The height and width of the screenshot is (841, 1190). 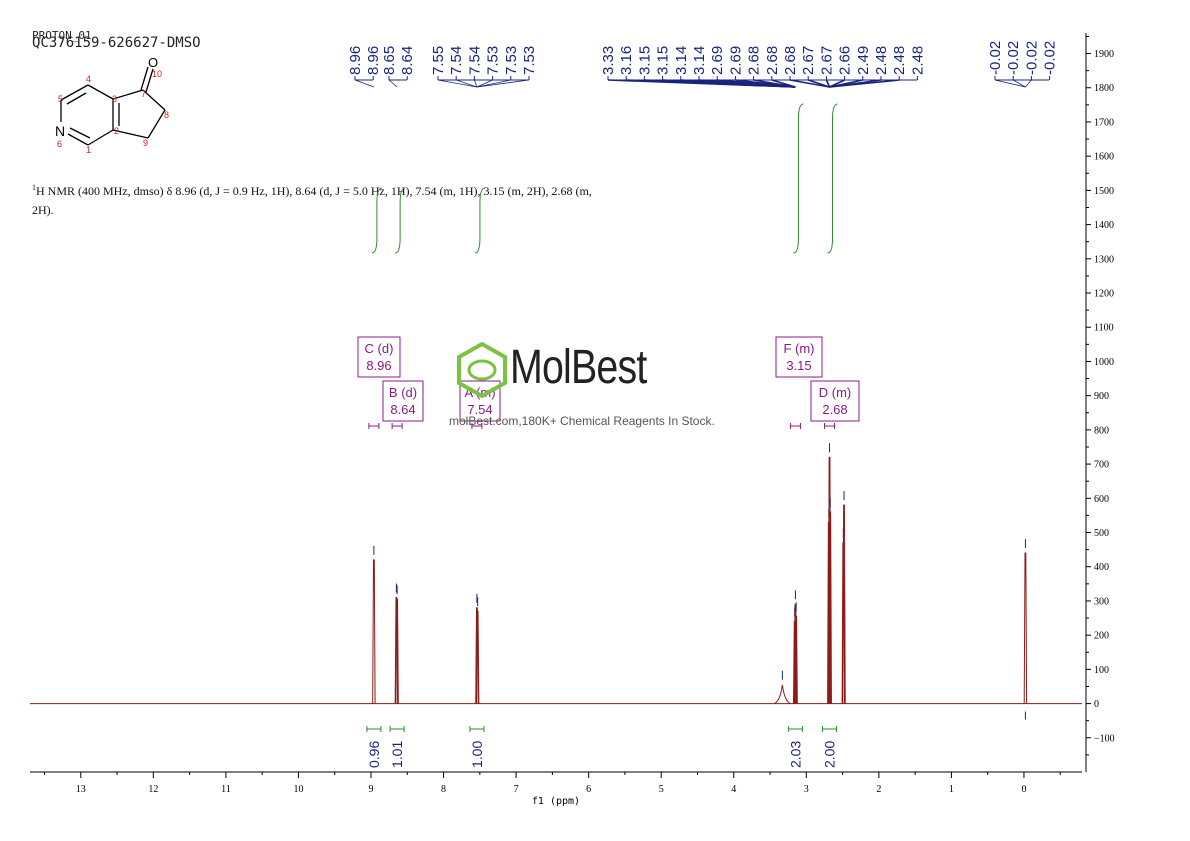 I want to click on y-tick-label: 1100, so click(x=1104, y=328).